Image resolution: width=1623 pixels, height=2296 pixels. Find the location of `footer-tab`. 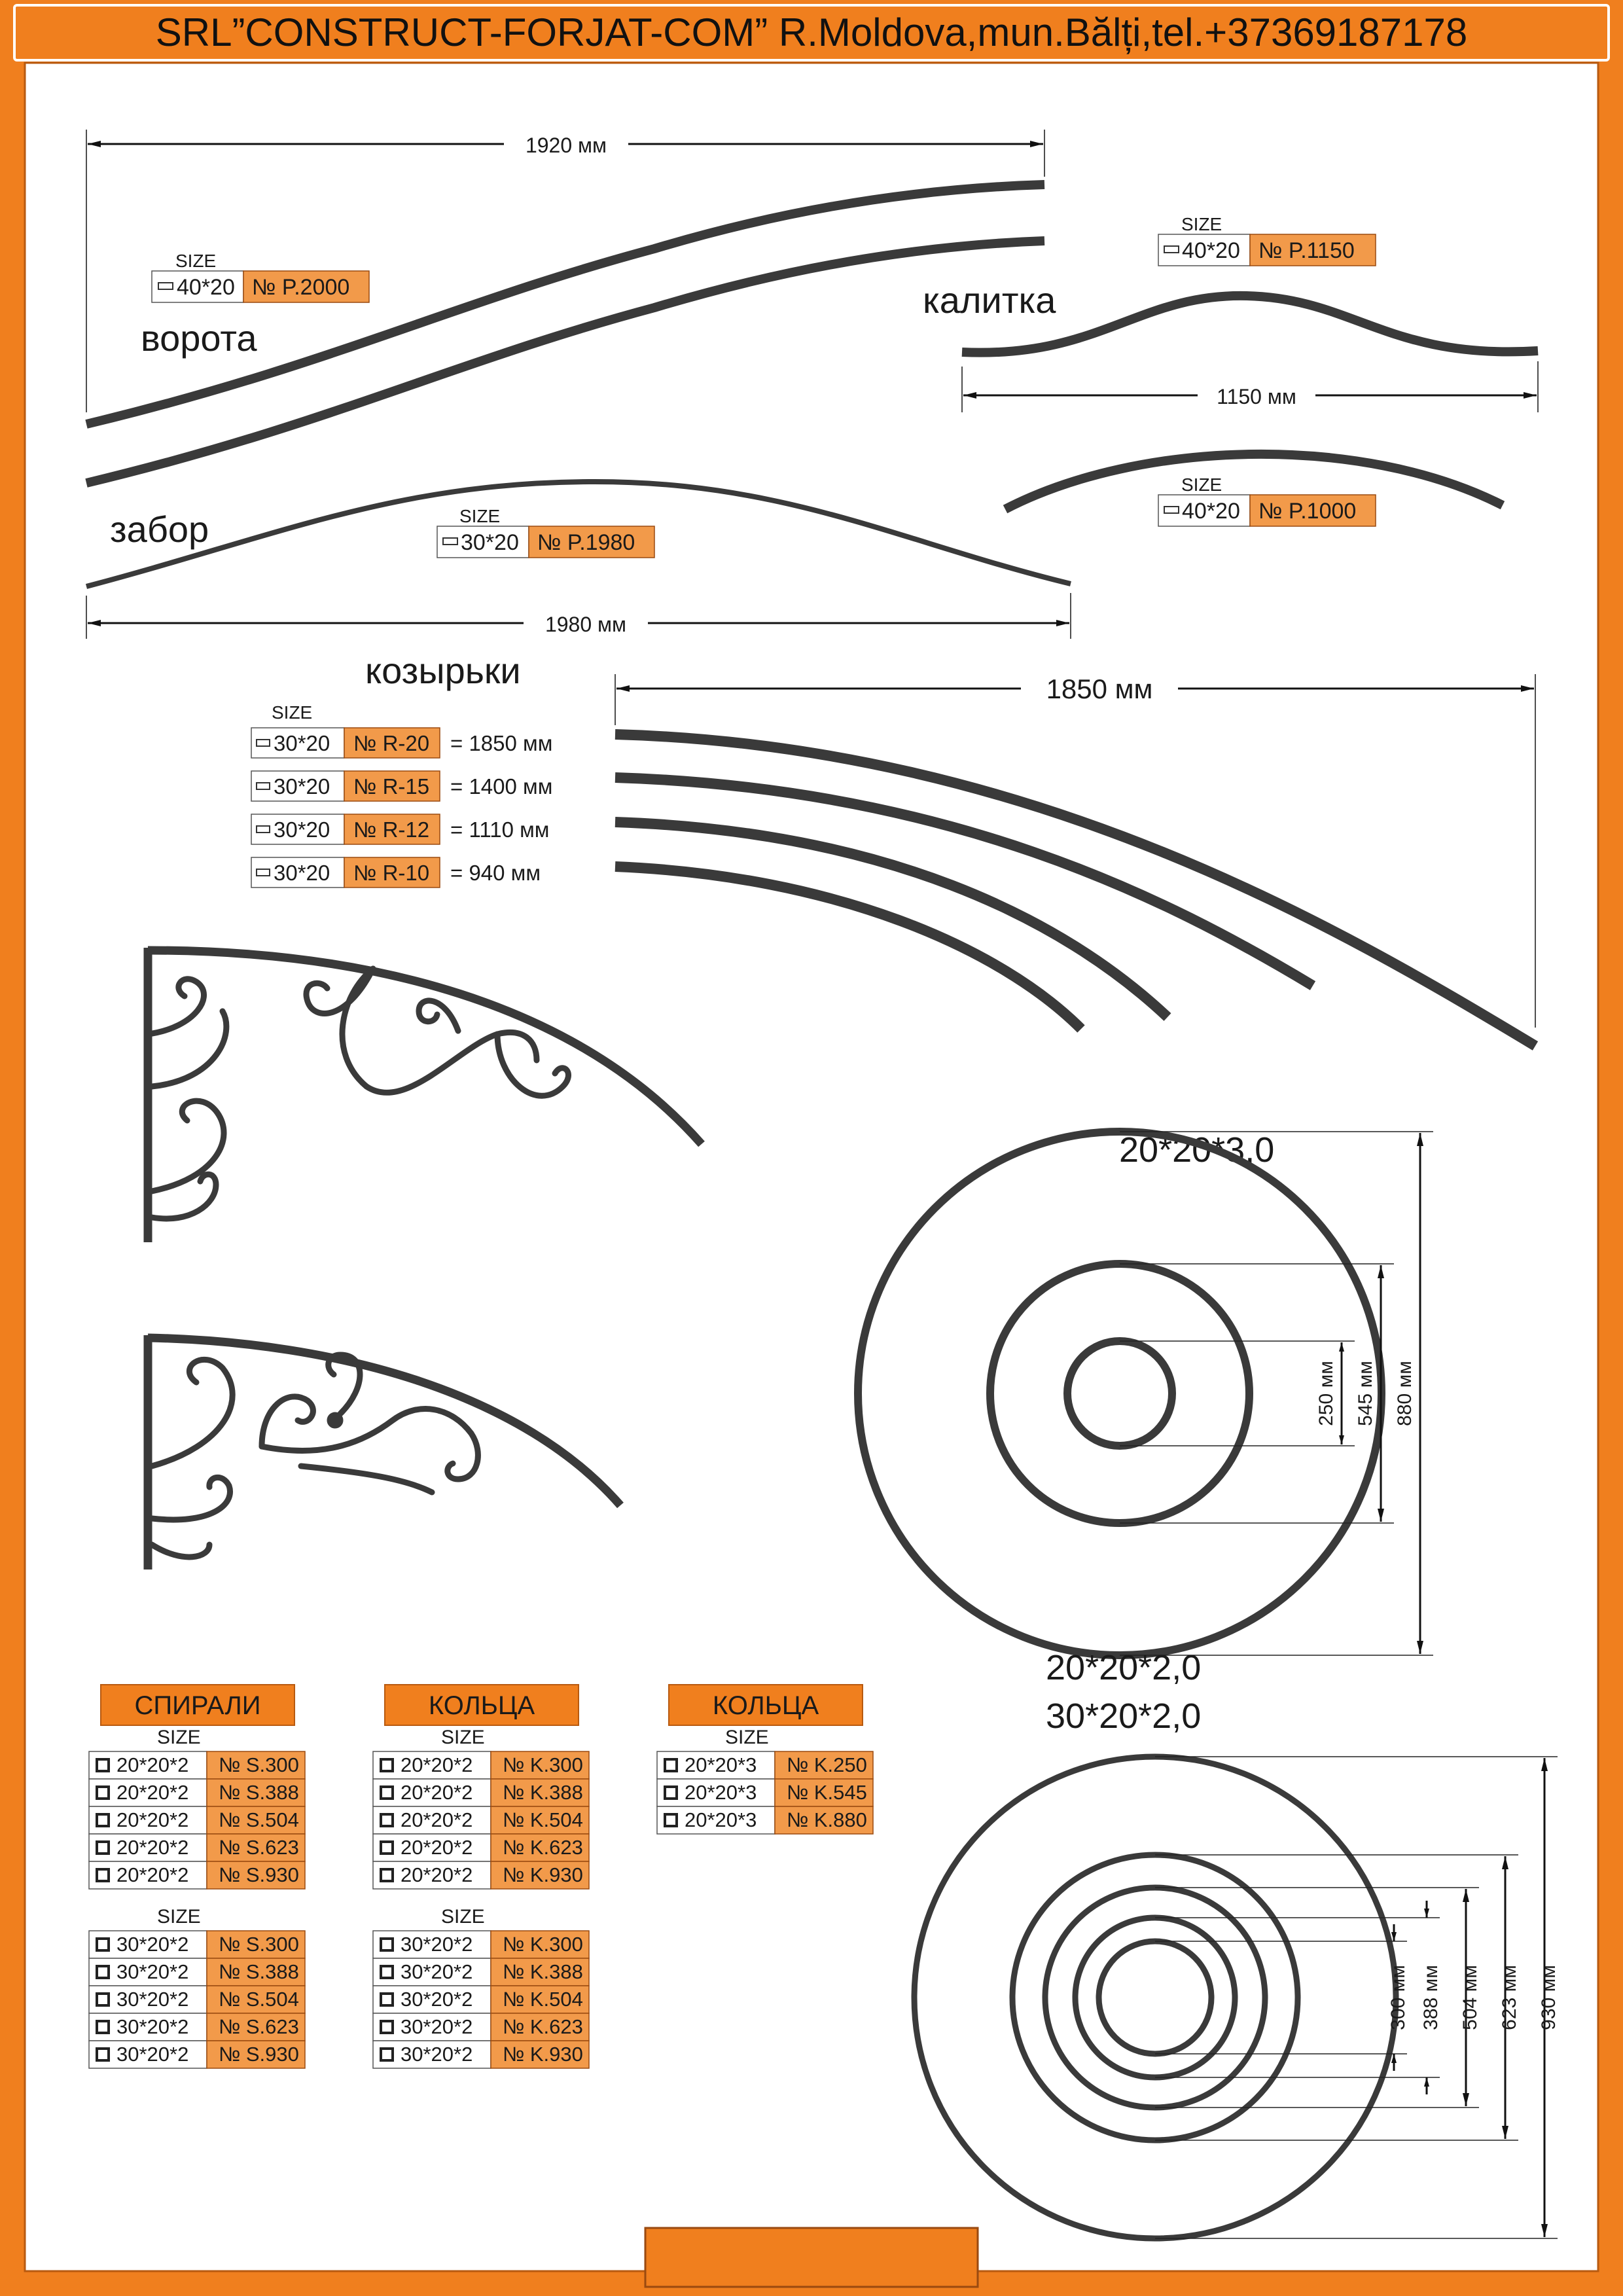

footer-tab is located at coordinates (811, 2257).